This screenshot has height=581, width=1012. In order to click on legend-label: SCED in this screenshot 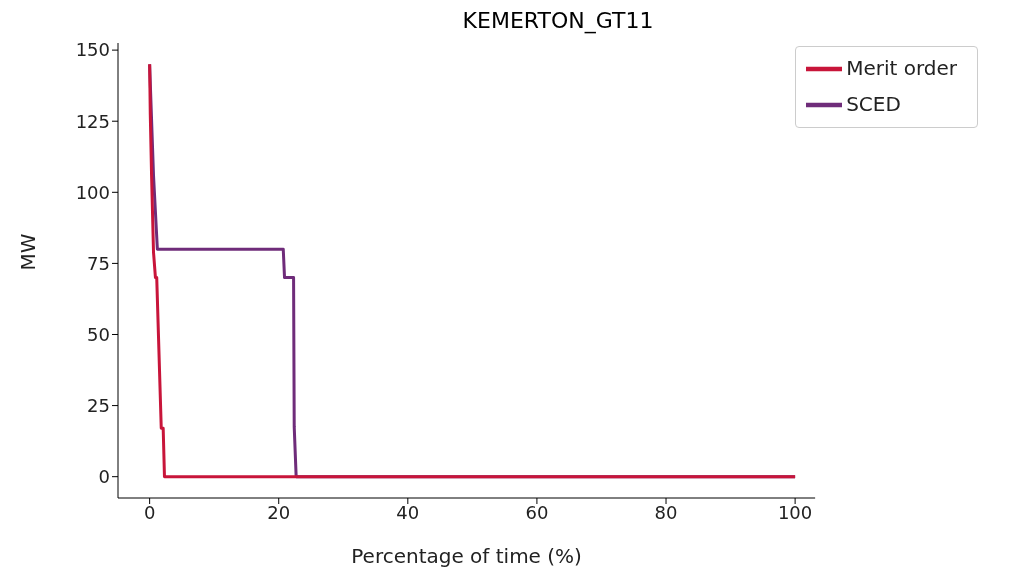, I will do `click(873, 103)`.